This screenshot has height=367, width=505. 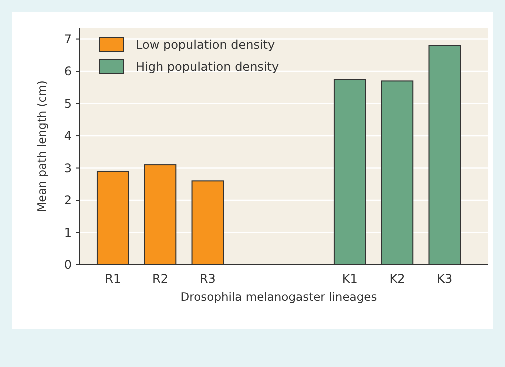 What do you see at coordinates (68, 265) in the screenshot?
I see `y-tick-label: 0` at bounding box center [68, 265].